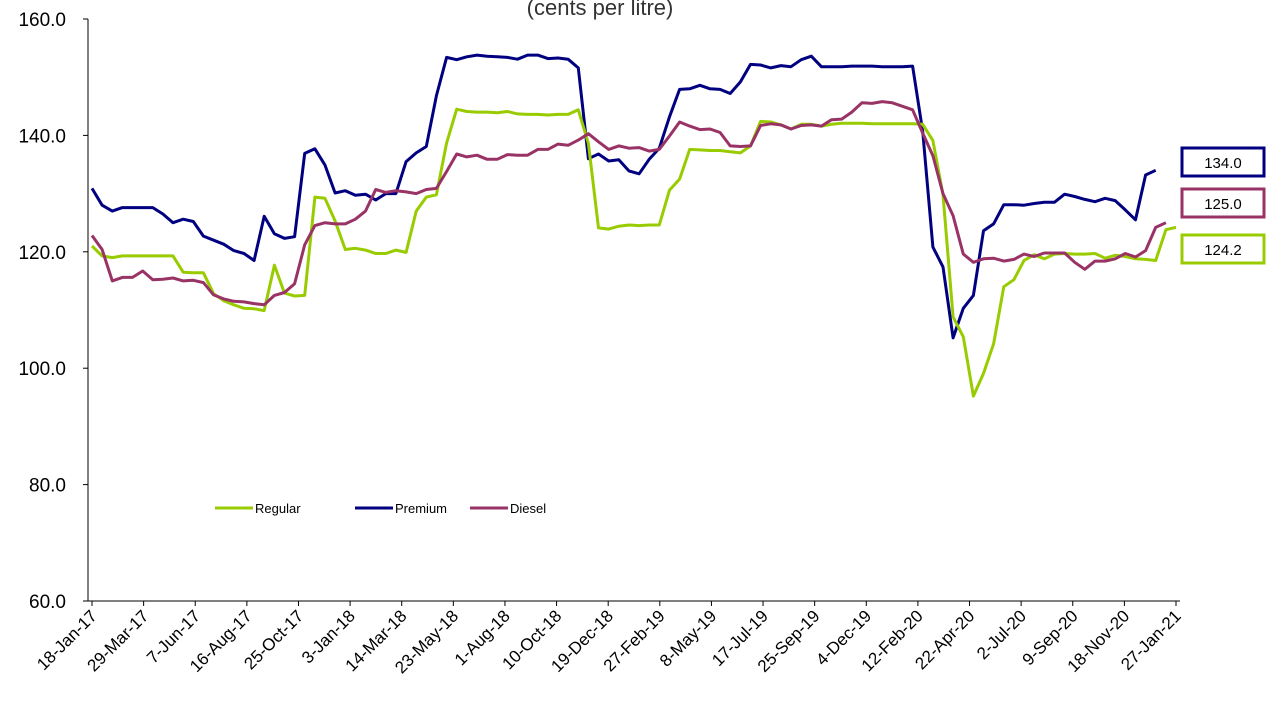 This screenshot has height=704, width=1272. I want to click on y-tick-label: 100.0, so click(42, 369).